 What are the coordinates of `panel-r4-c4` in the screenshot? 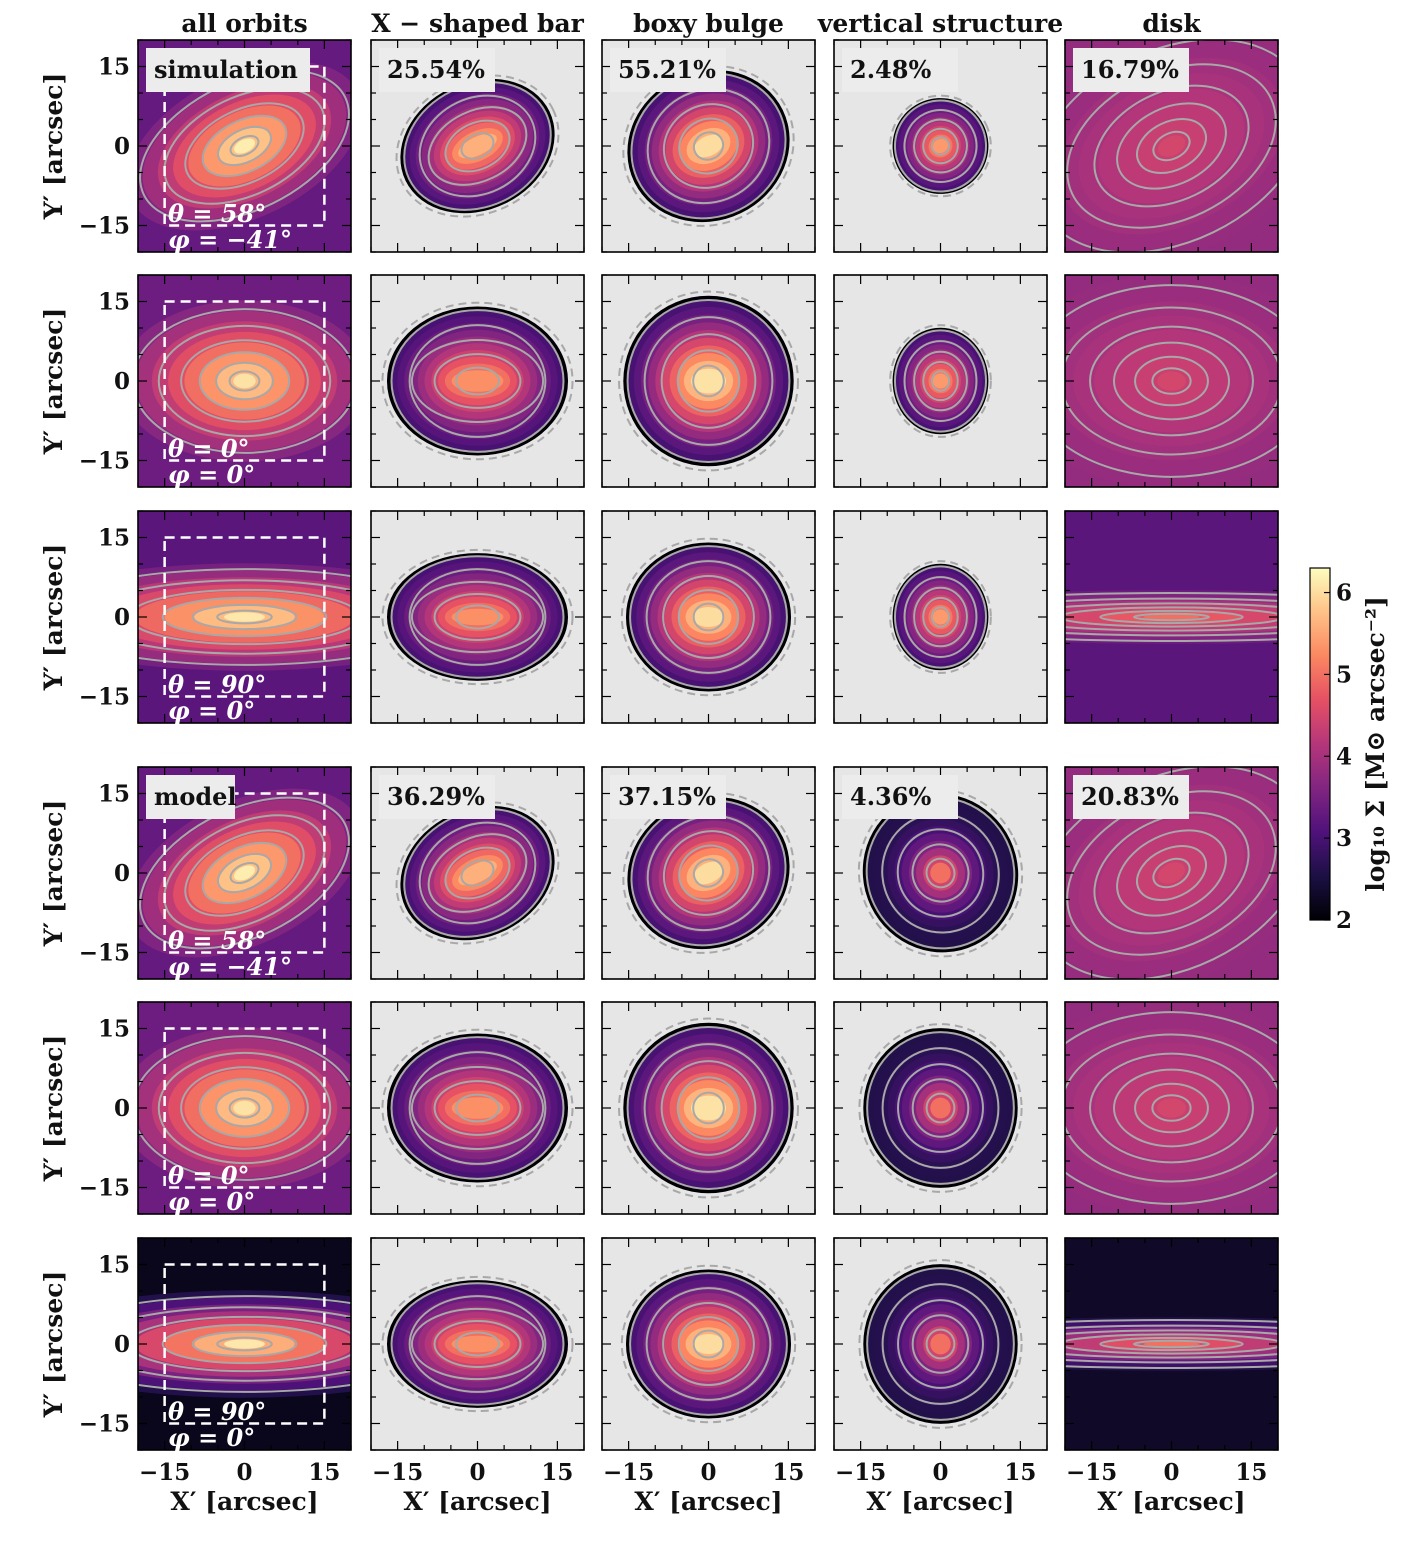 It's located at (1171, 1108).